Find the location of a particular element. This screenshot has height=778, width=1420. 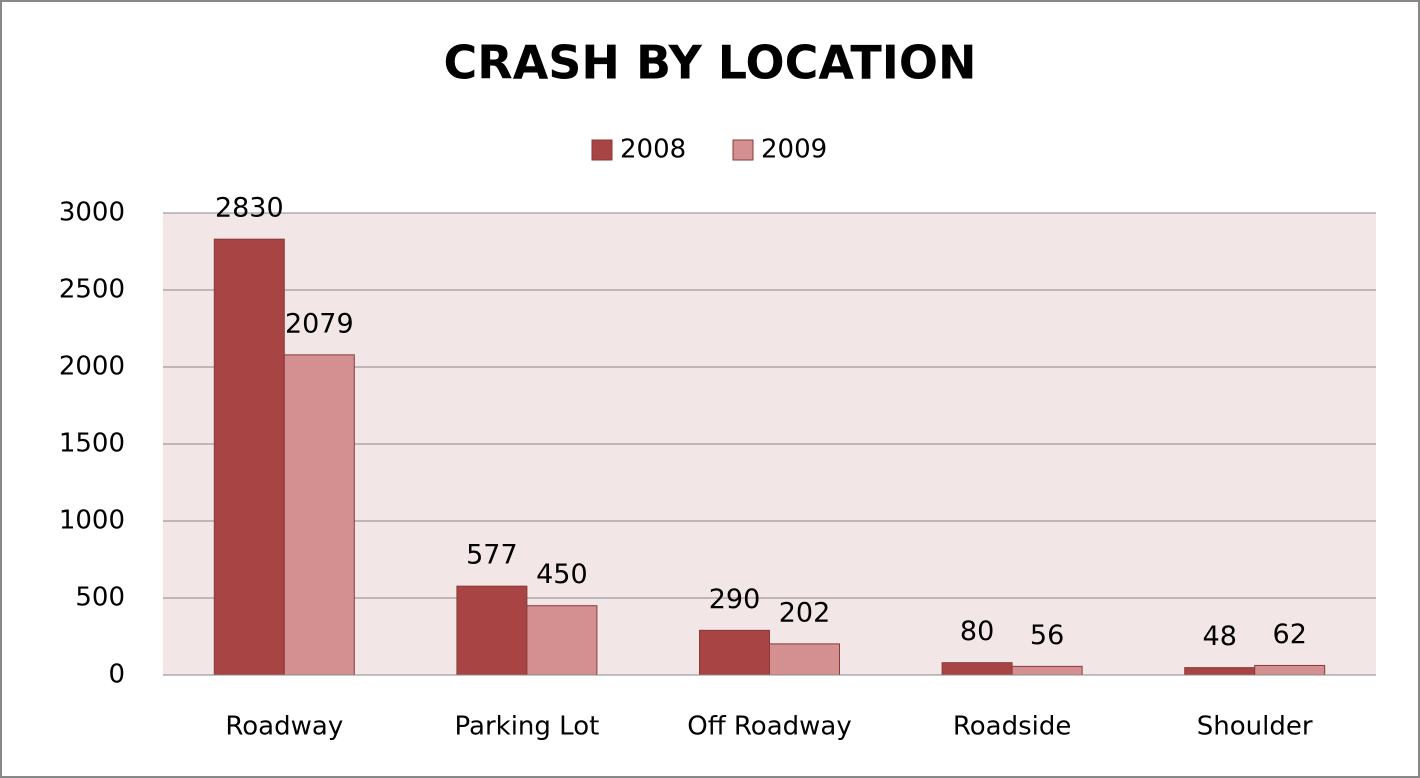

data-label: 290 is located at coordinates (735, 599).